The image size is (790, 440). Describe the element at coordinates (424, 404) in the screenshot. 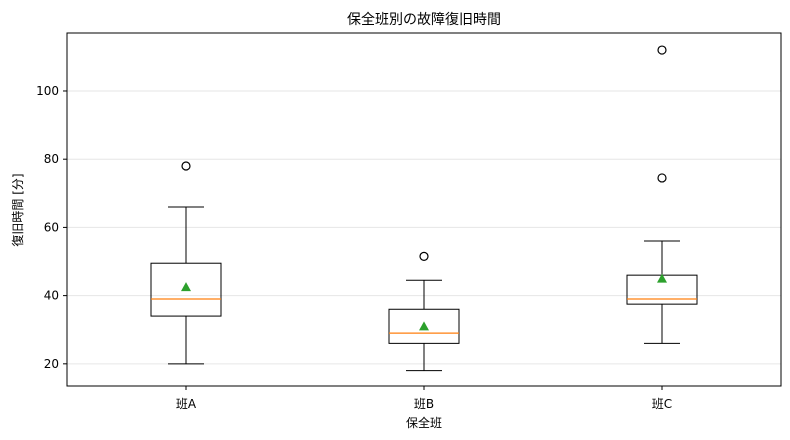

I see `x-tick-label: 班B` at that location.